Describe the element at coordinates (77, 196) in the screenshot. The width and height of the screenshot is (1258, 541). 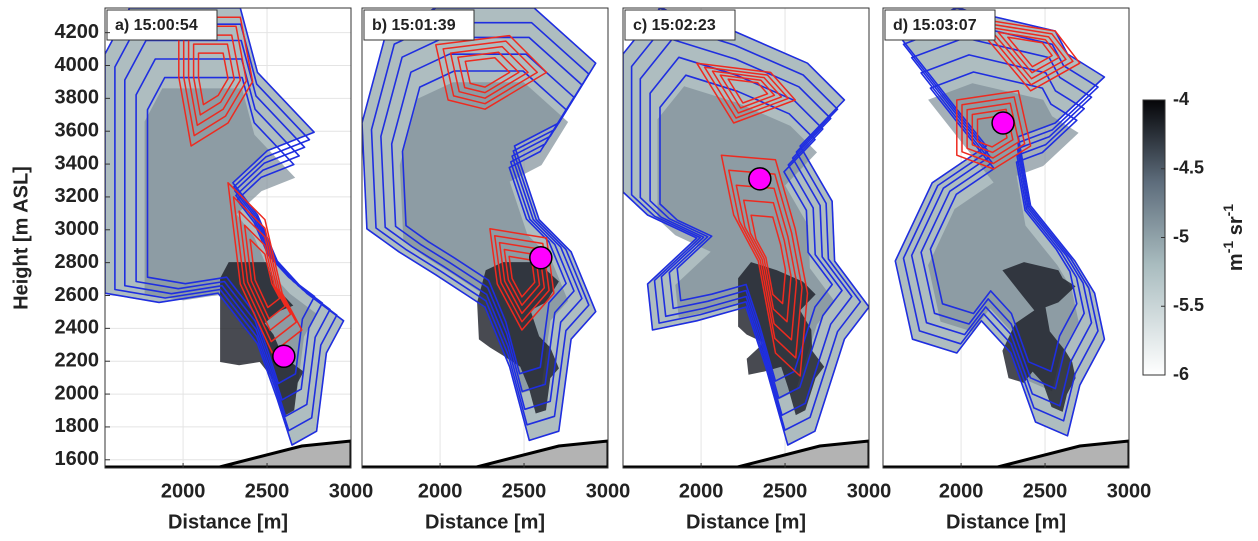
I see `y-tick-label: 3200` at that location.